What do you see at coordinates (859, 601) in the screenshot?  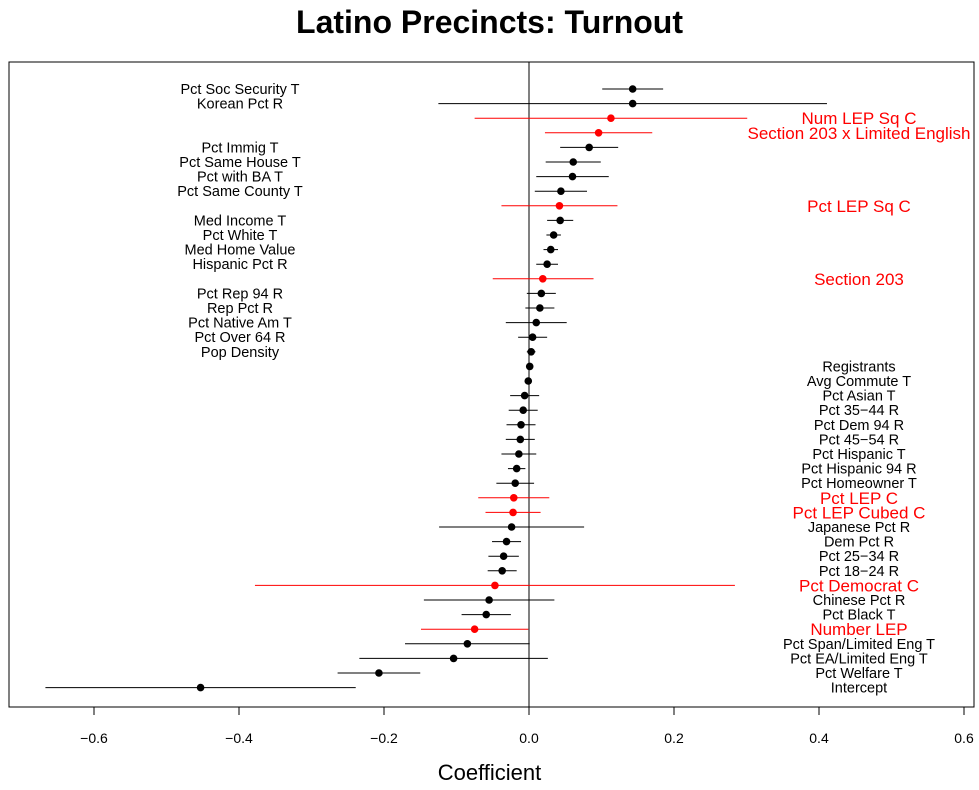 I see `coefficient-label: Chinese Pct R` at bounding box center [859, 601].